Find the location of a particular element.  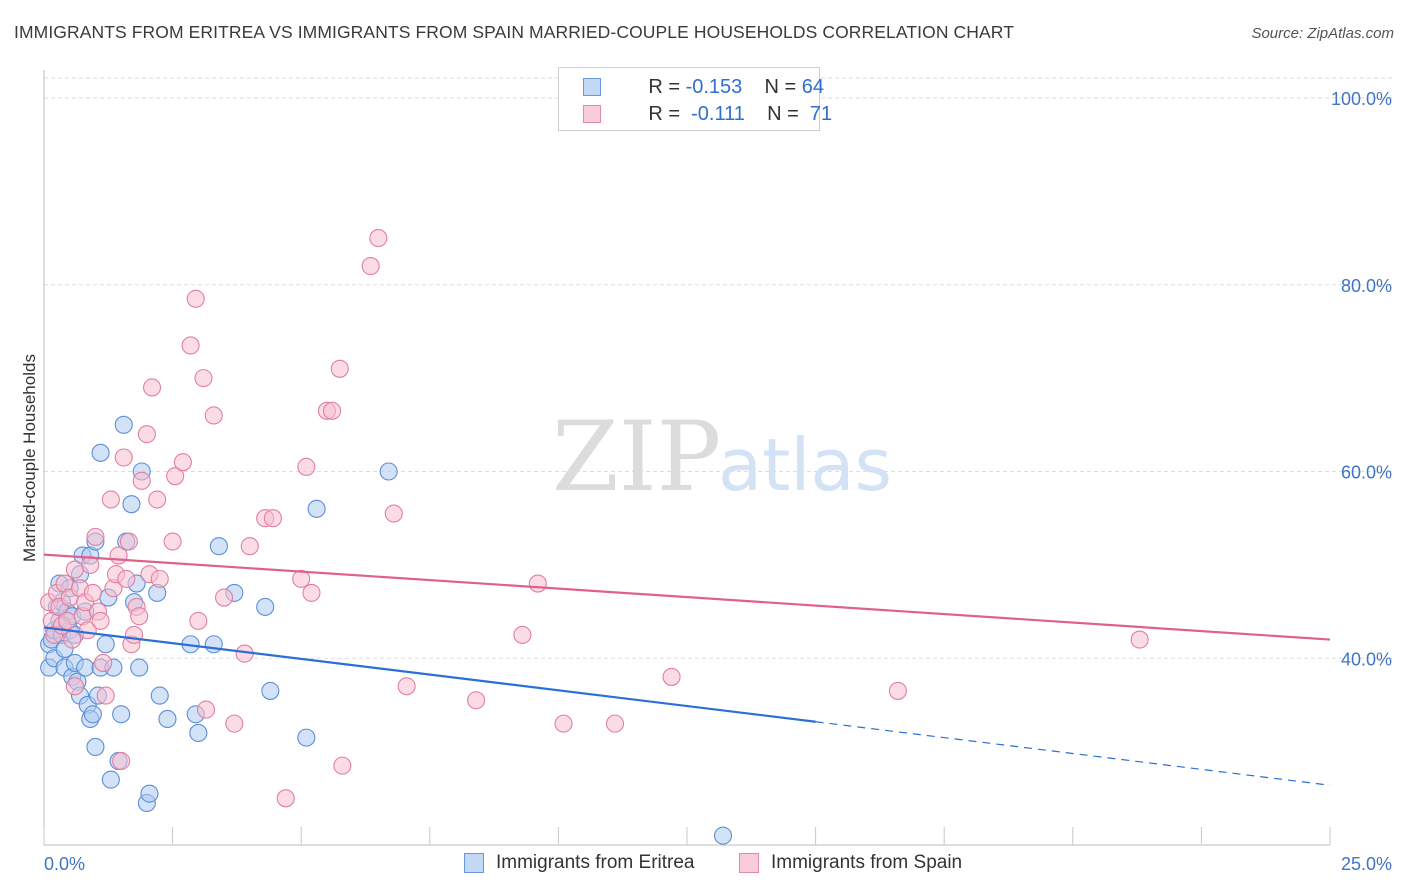

legend-label-eritrea: Immigrants from Eritrea is located at coordinates (595, 862).